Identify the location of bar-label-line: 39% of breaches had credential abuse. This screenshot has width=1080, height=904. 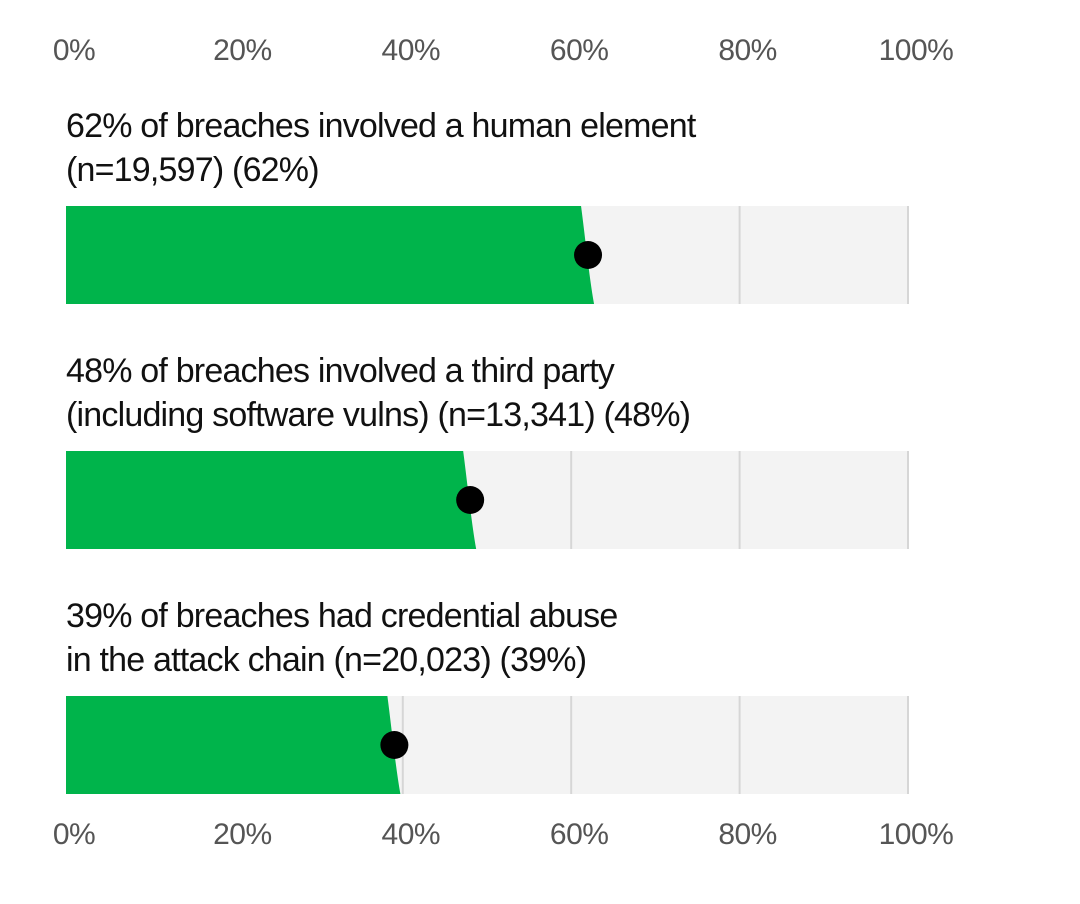
(342, 616).